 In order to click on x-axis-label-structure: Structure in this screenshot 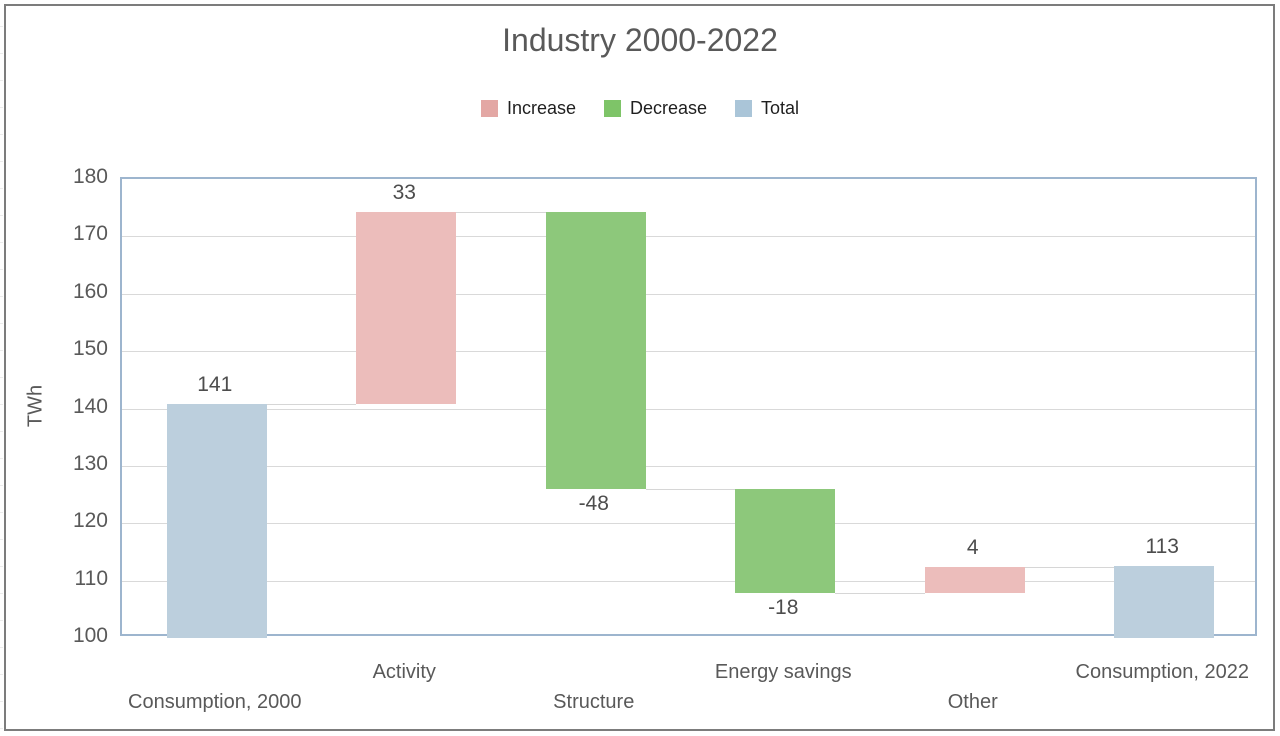, I will do `click(594, 702)`.